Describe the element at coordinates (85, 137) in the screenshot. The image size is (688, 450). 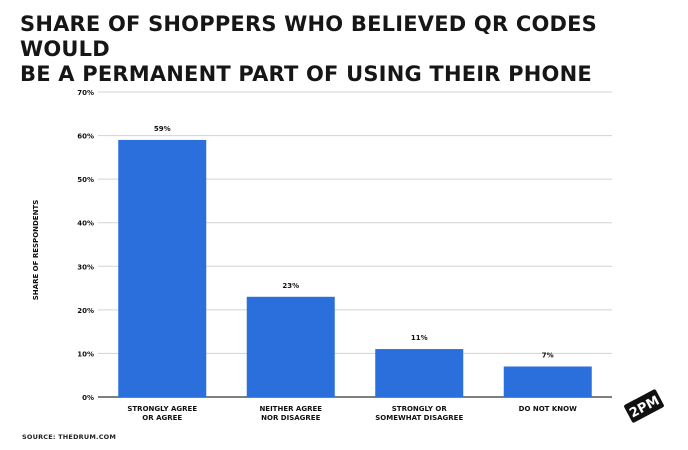
I see `y-tick-label: 60%` at that location.